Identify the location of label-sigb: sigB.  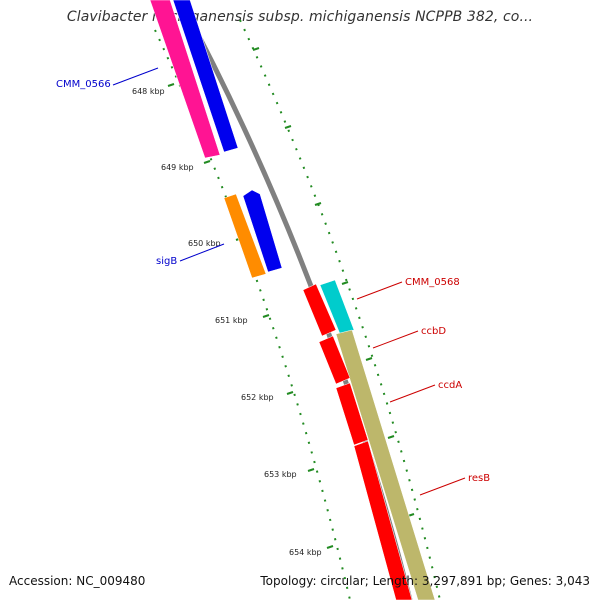
(166, 261).